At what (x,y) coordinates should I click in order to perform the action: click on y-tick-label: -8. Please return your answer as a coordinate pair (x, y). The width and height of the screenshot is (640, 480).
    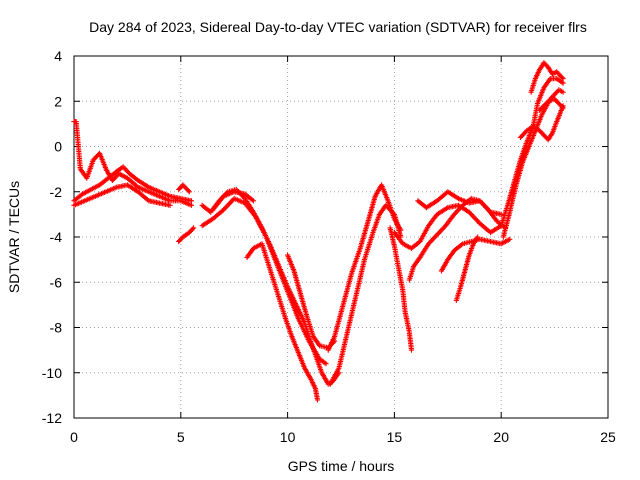
    Looking at the image, I should click on (56, 328).